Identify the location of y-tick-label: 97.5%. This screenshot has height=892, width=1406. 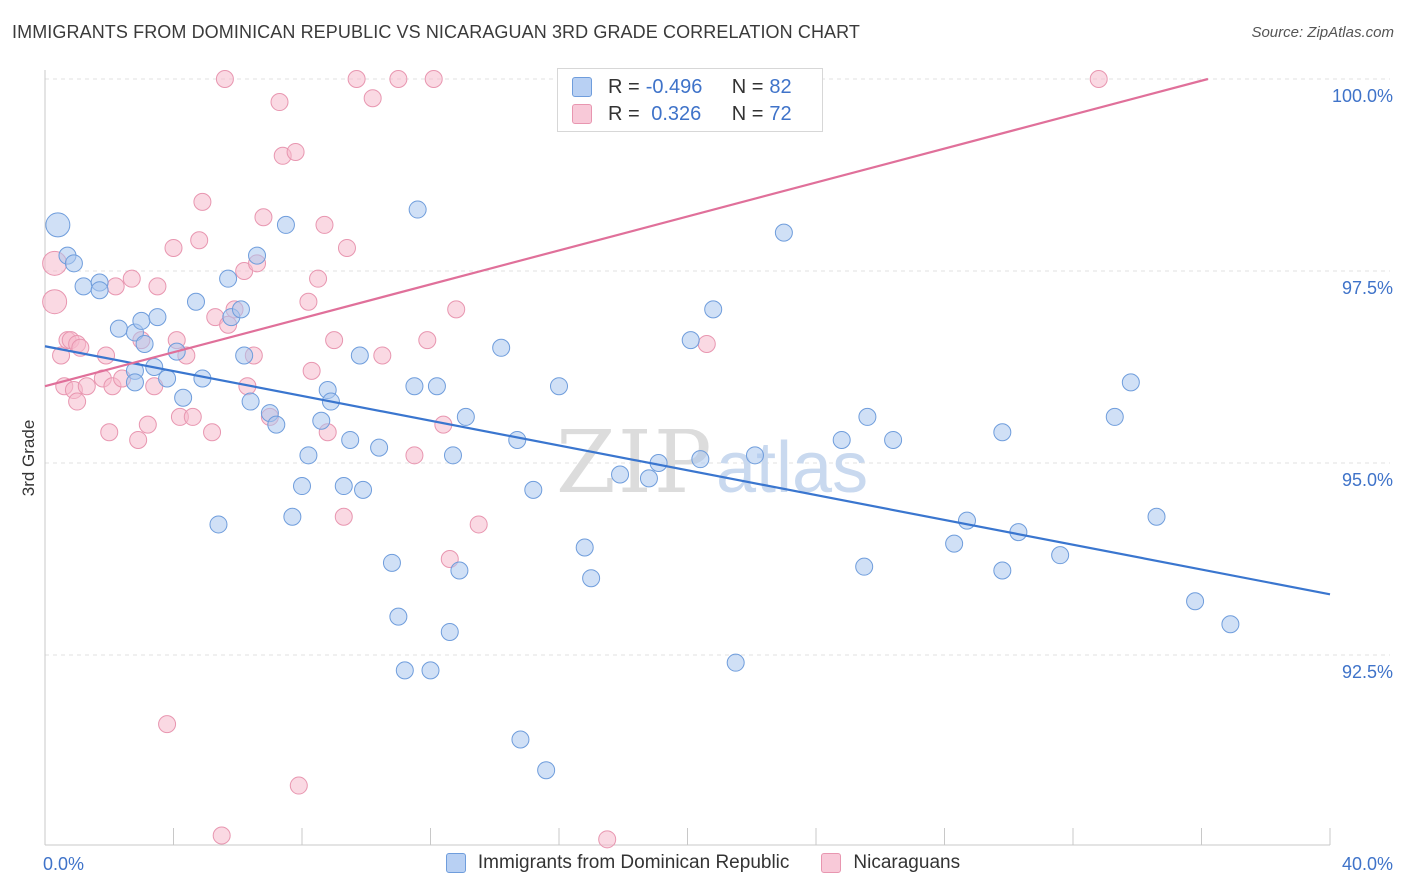
(1367, 288).